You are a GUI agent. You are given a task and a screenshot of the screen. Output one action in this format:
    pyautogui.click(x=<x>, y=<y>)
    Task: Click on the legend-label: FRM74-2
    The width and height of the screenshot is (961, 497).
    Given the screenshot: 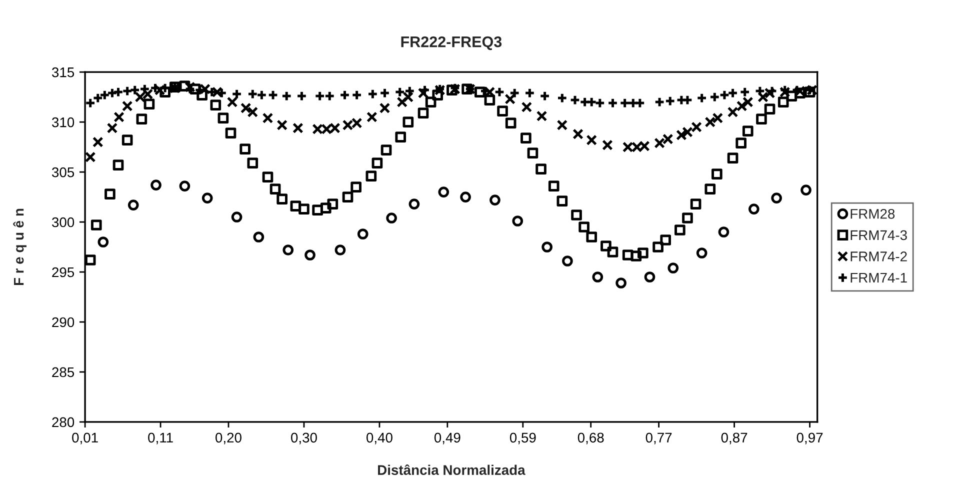 What is the action you would take?
    pyautogui.click(x=878, y=257)
    